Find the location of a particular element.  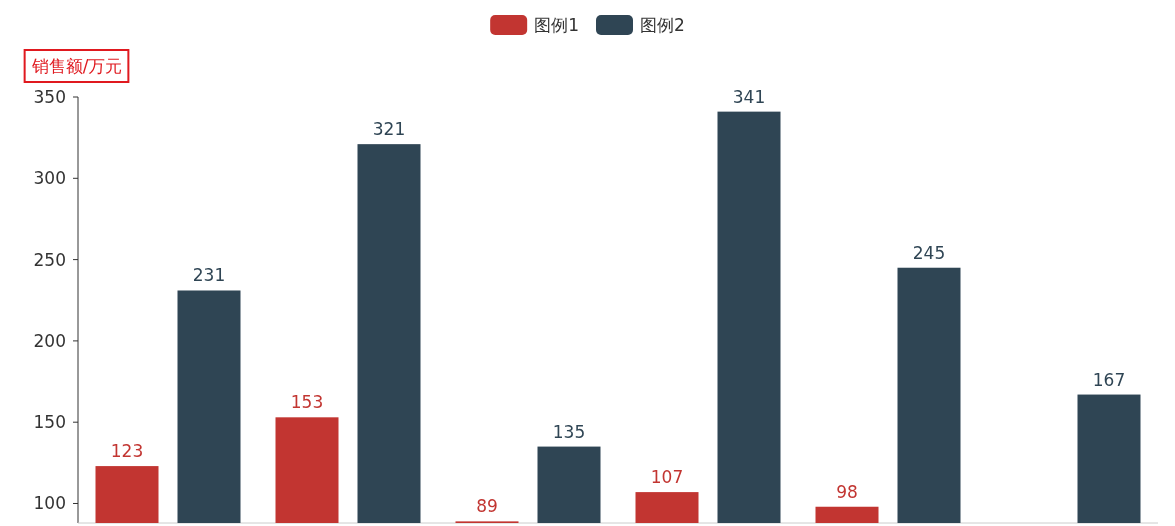

data-label: 231 is located at coordinates (209, 275).